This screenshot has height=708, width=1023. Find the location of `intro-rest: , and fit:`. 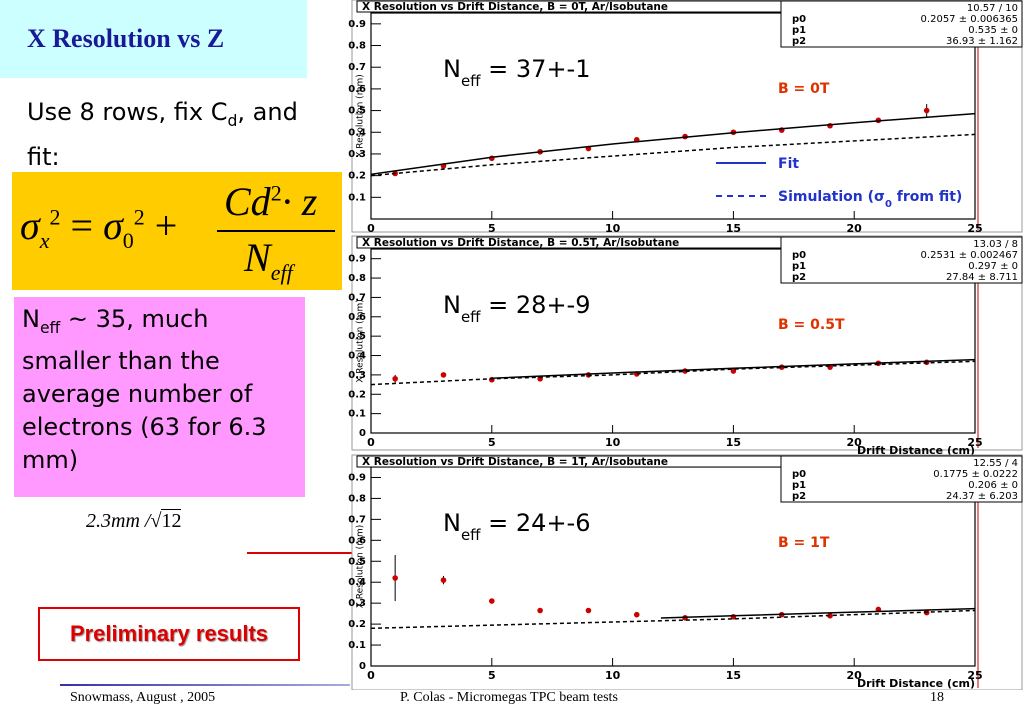

intro-rest: , and fit: is located at coordinates (162, 134).